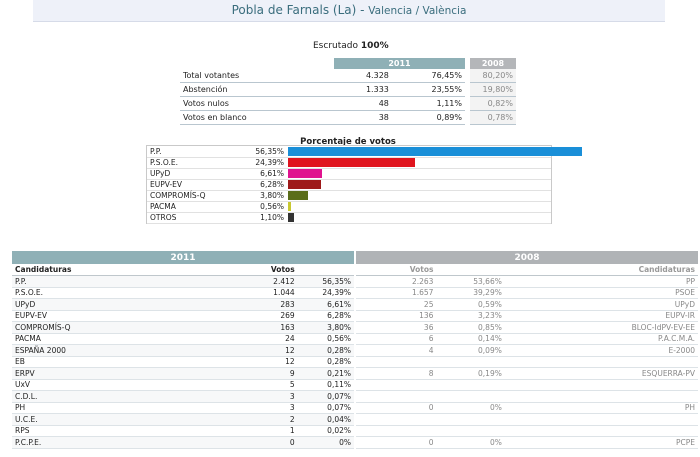  What do you see at coordinates (269, 151) in the screenshot?
I see `chart-value-label: 56,35%` at bounding box center [269, 151].